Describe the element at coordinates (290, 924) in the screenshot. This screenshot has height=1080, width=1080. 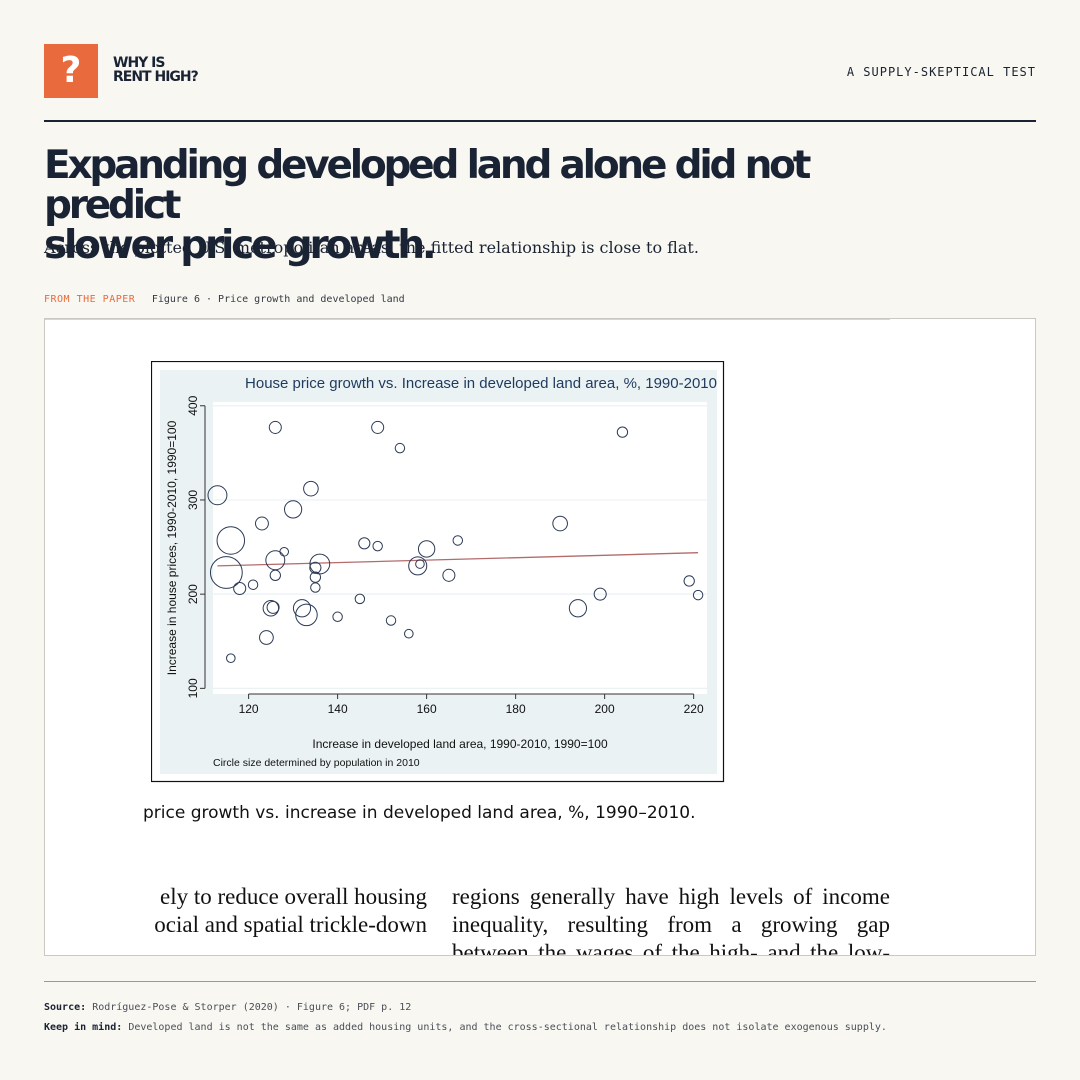
I see `paper-line: ocial and spatial trickle-down` at that location.